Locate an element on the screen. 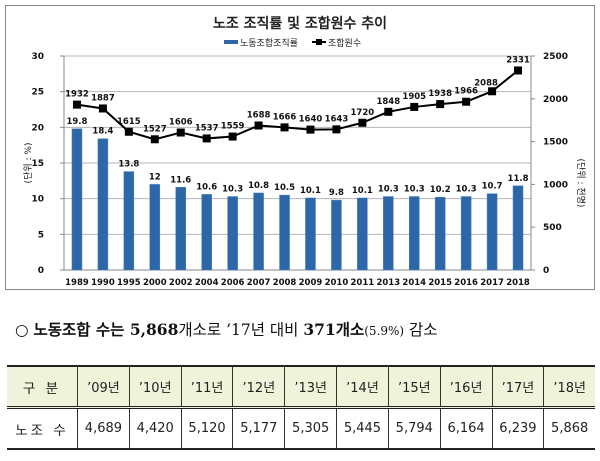 The image size is (600, 461). line-data-label: 1615 is located at coordinates (129, 122).